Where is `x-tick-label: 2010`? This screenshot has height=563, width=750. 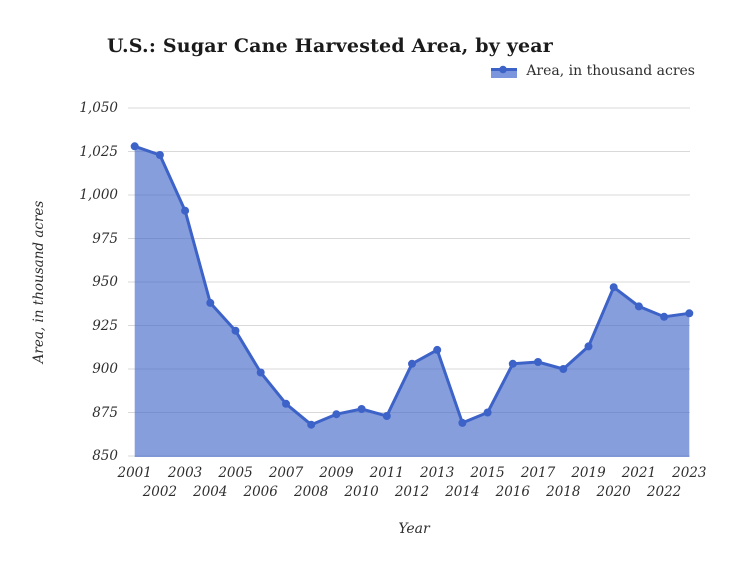 x-tick-label: 2010 is located at coordinates (361, 492).